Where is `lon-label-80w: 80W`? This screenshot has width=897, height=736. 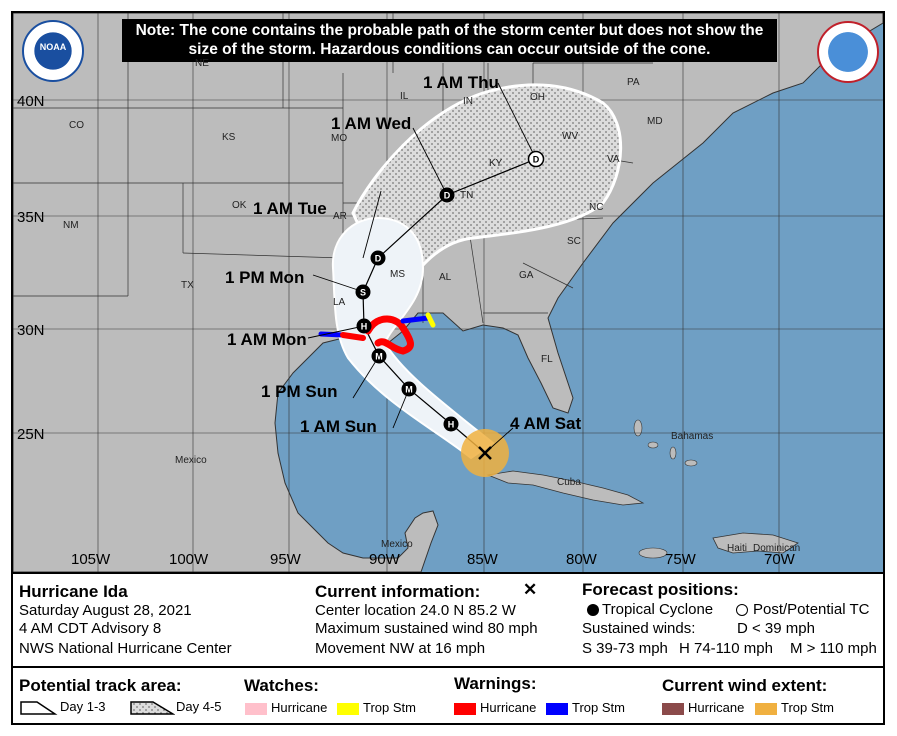 lon-label-80w: 80W is located at coordinates (581, 559).